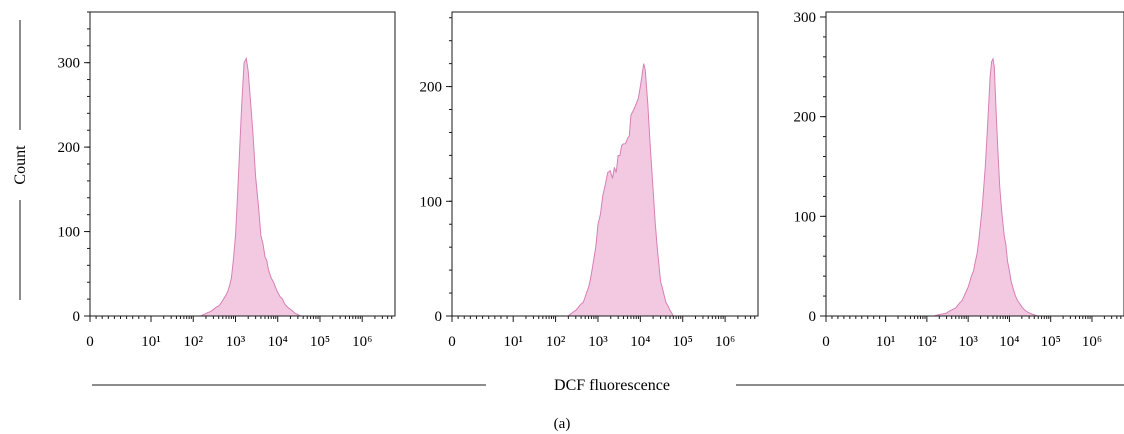  What do you see at coordinates (612, 385) in the screenshot?
I see `x-axis-label: DCF fluorescence` at bounding box center [612, 385].